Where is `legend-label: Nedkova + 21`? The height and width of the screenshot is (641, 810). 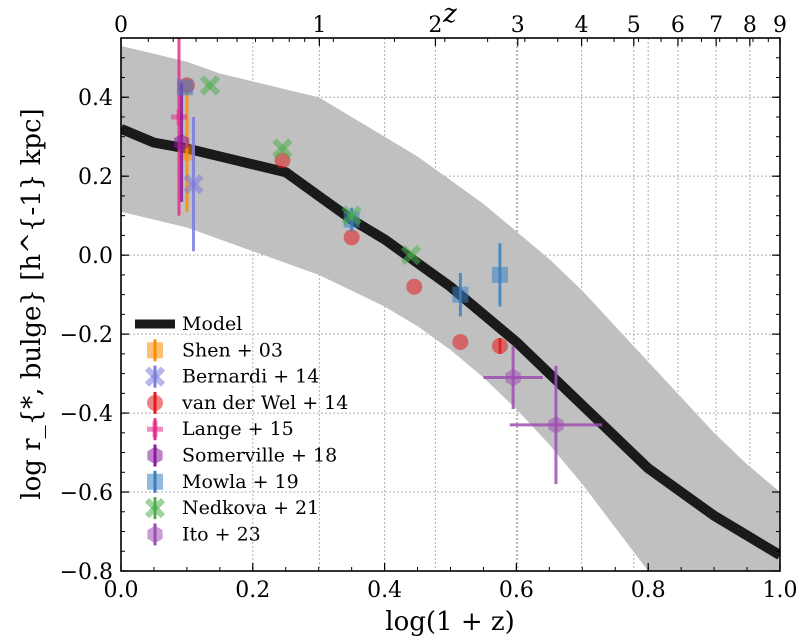
legend-label: Nedkova + 21 is located at coordinates (250, 508).